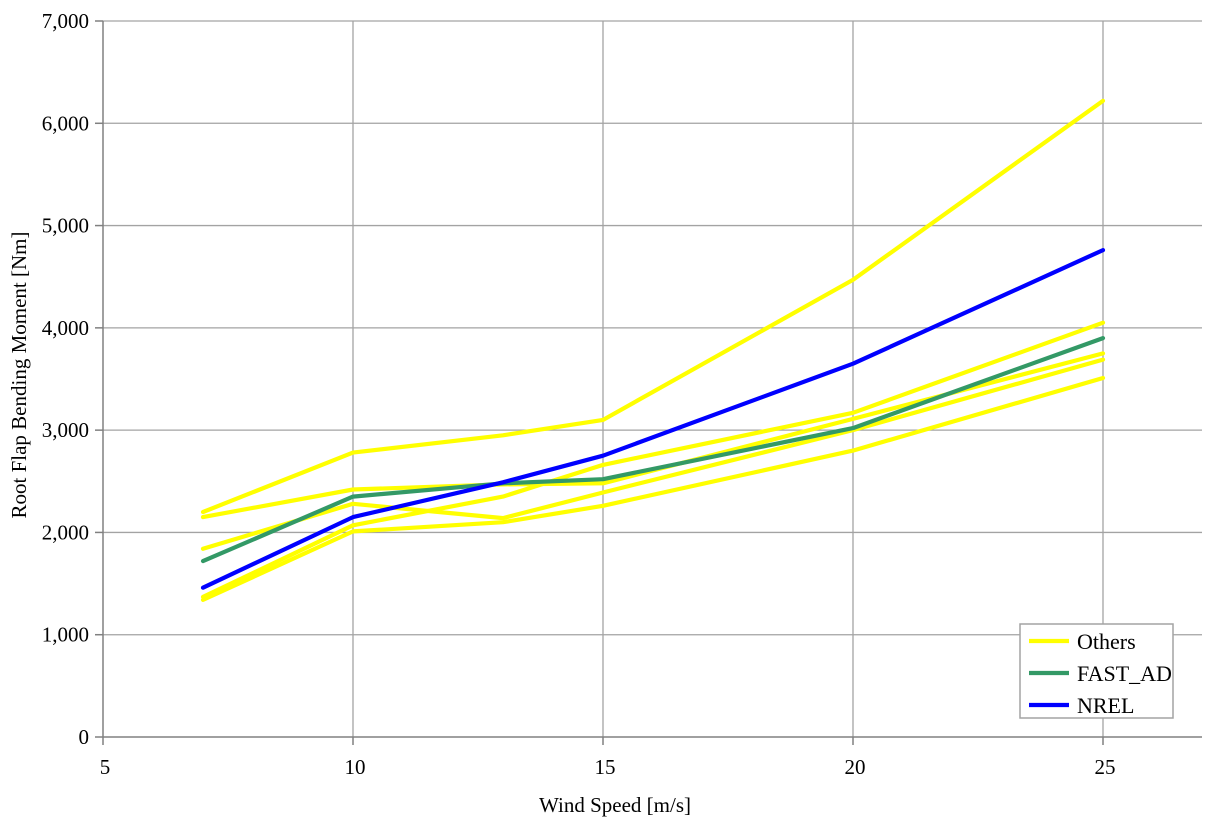 The image size is (1209, 830). What do you see at coordinates (65, 532) in the screenshot?
I see `y-tick-label: 2,000` at bounding box center [65, 532].